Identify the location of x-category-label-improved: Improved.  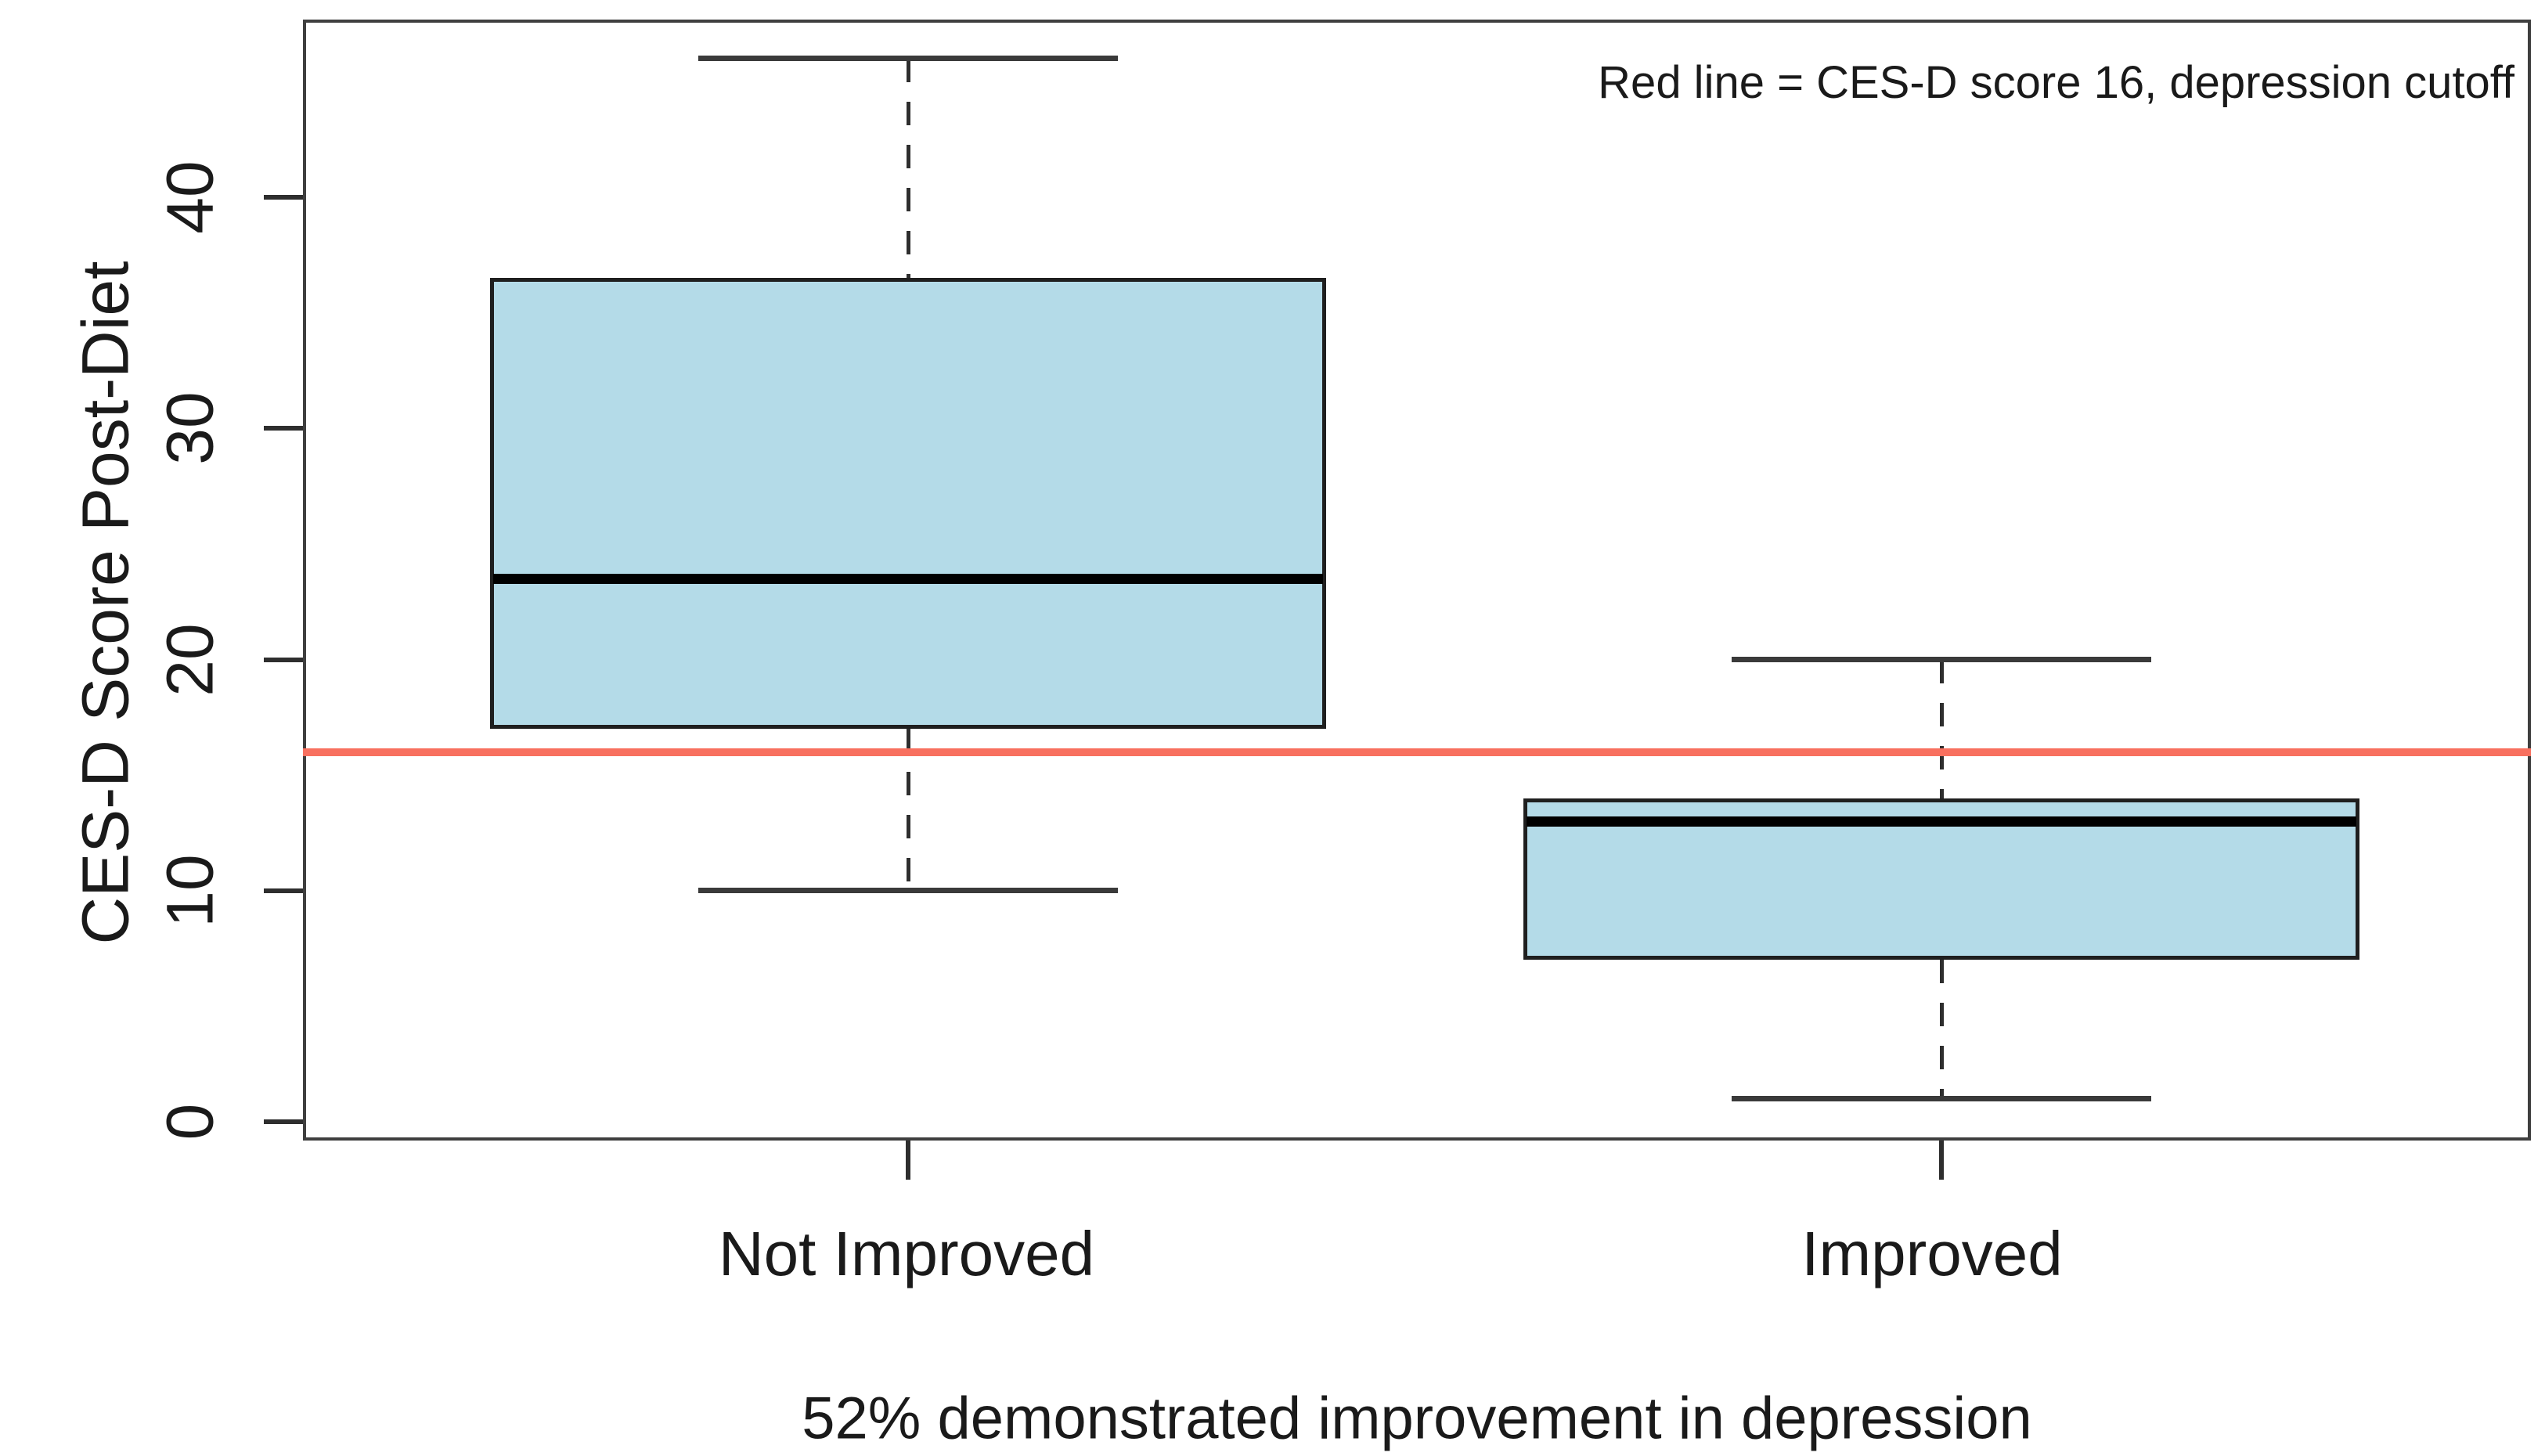
(1932, 1253).